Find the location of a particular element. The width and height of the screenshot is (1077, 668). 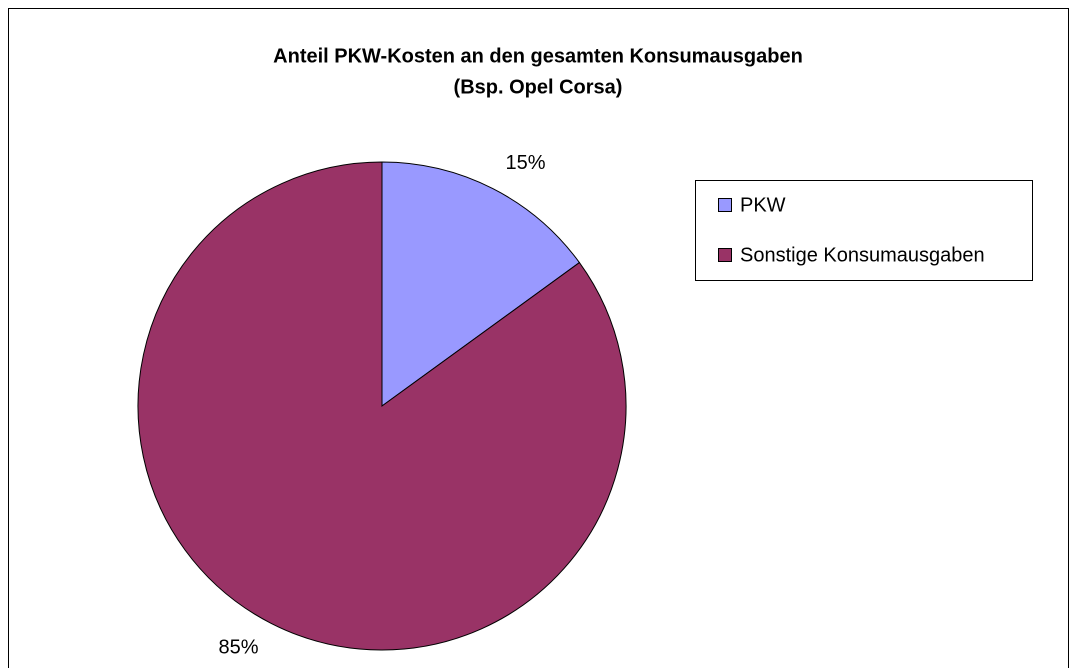

legend-box is located at coordinates (864, 230).